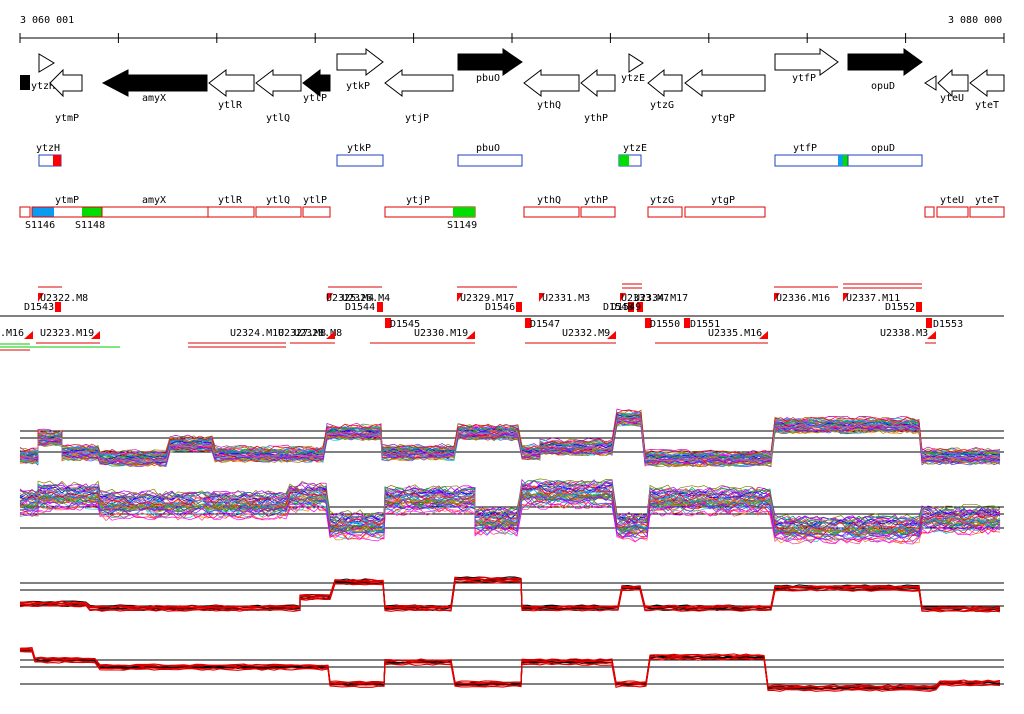 The image size is (1024, 714). I want to click on gene-yteT: yteT, so click(987, 89).